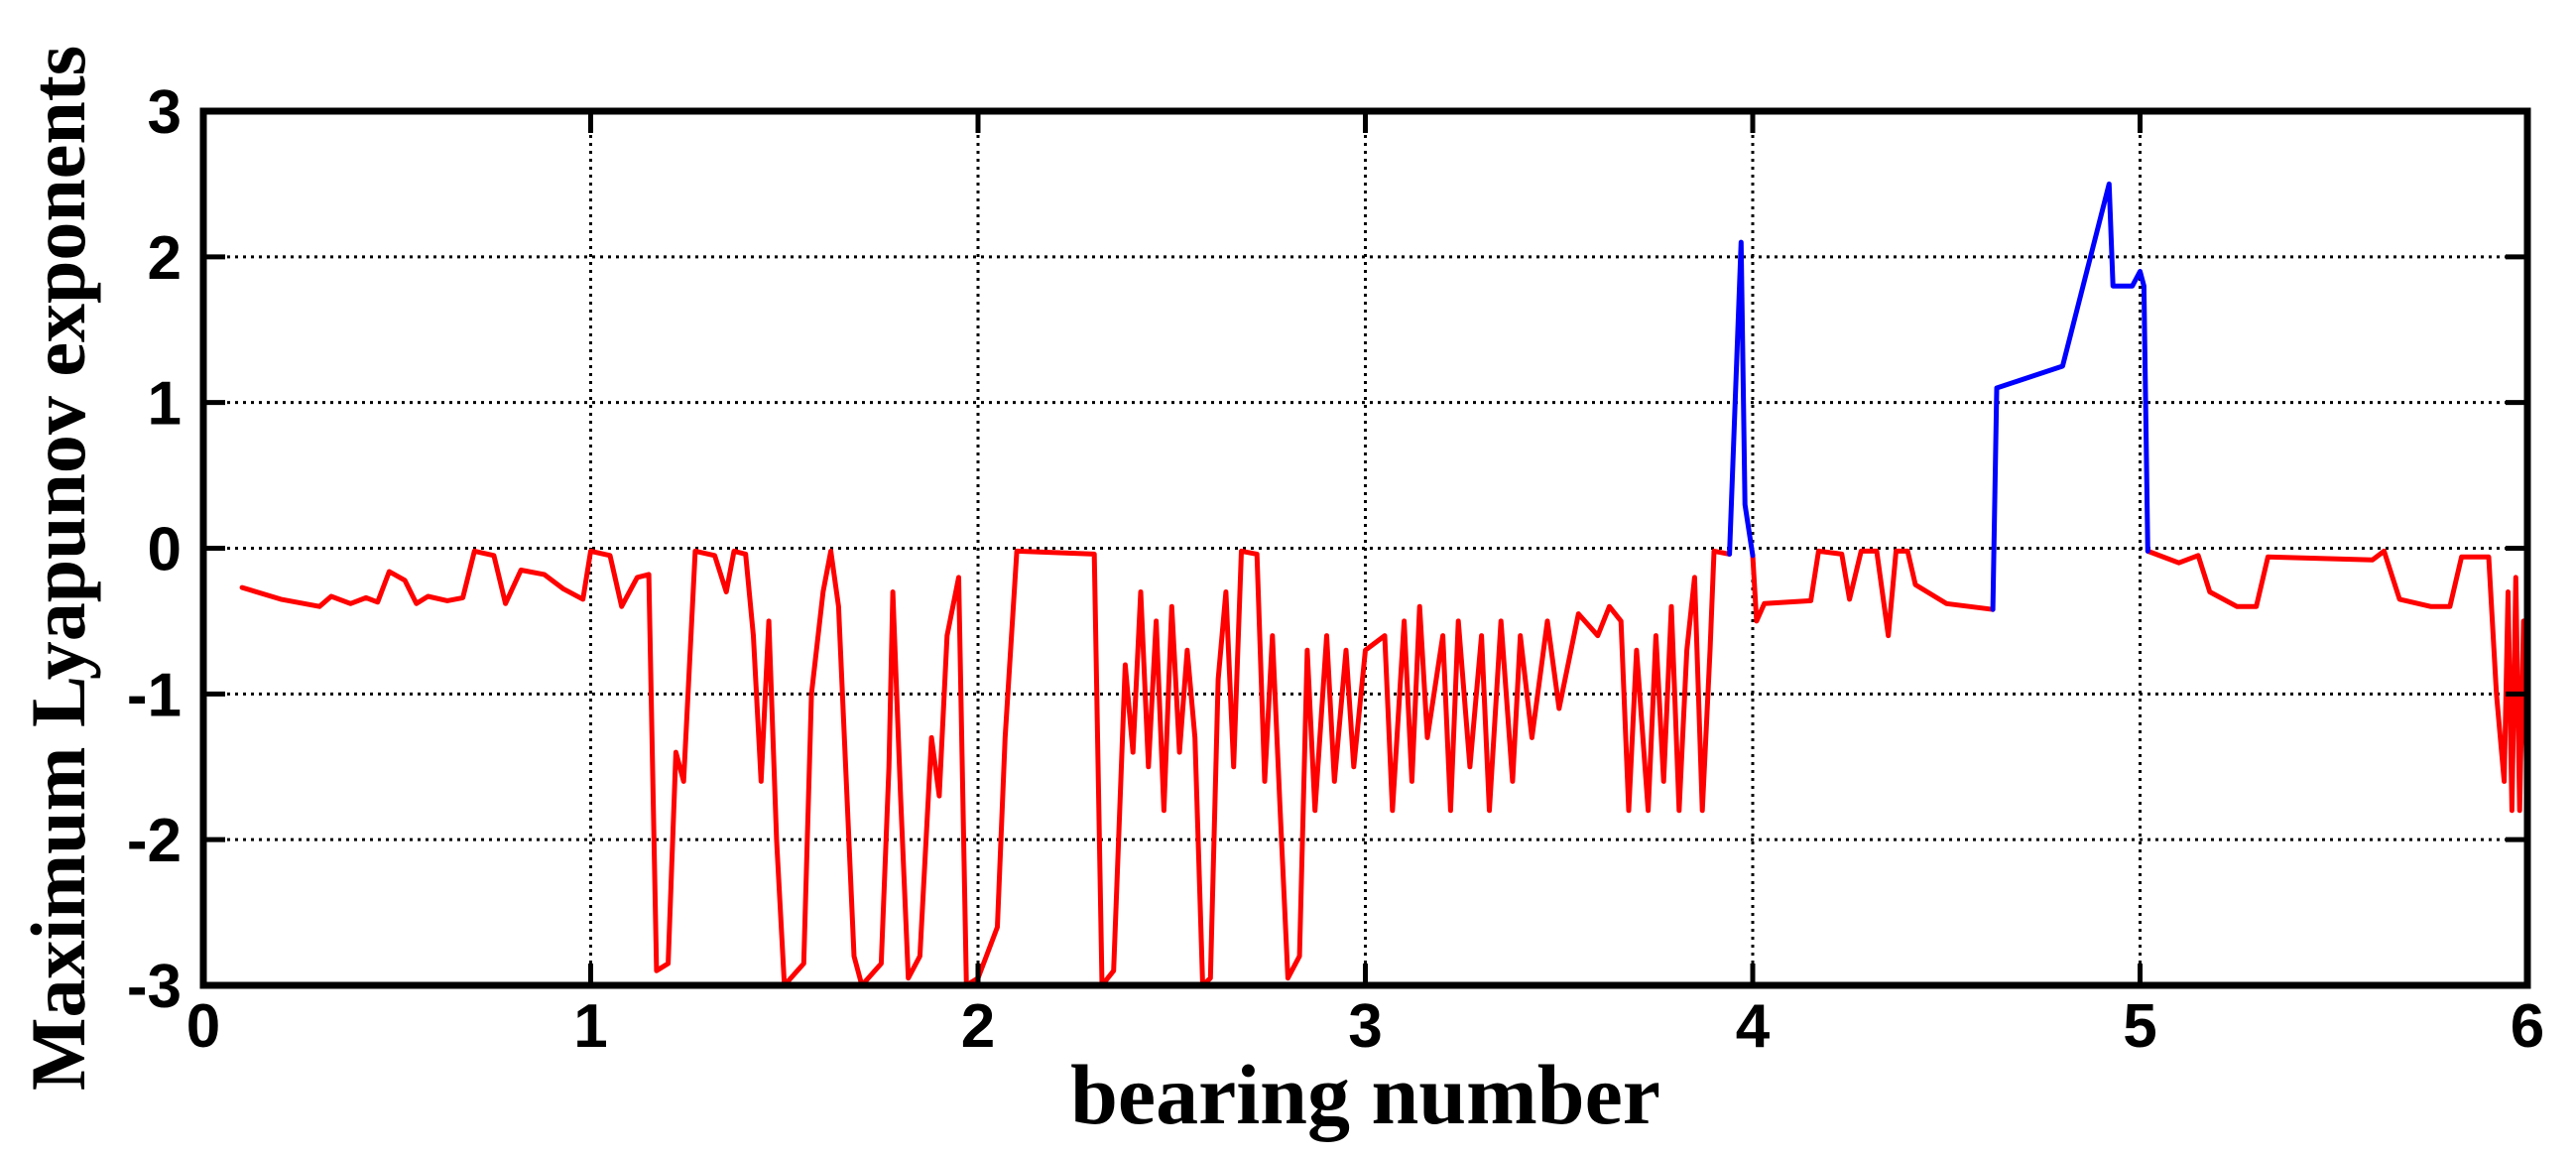 The width and height of the screenshot is (2576, 1159). Describe the element at coordinates (165, 258) in the screenshot. I see `y-tick-label: 2` at that location.